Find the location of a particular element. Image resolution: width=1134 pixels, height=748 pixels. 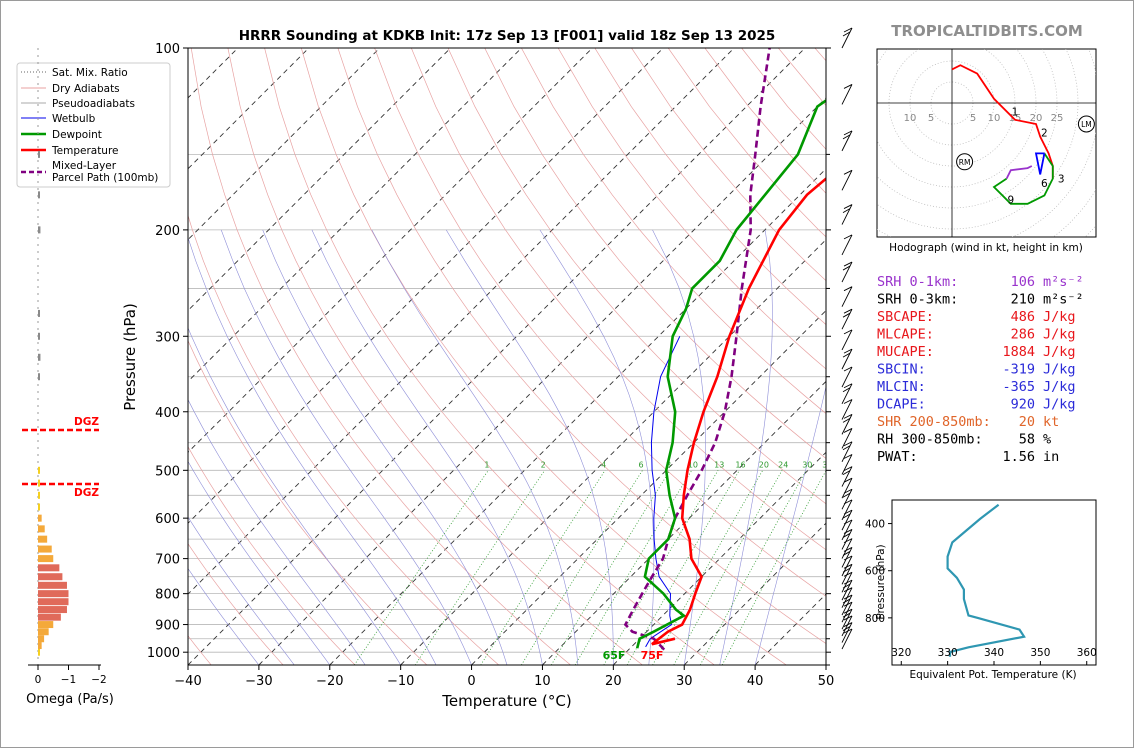

hodograph-caption: Hodograph (wind in kt, height in km) is located at coordinates (986, 248).